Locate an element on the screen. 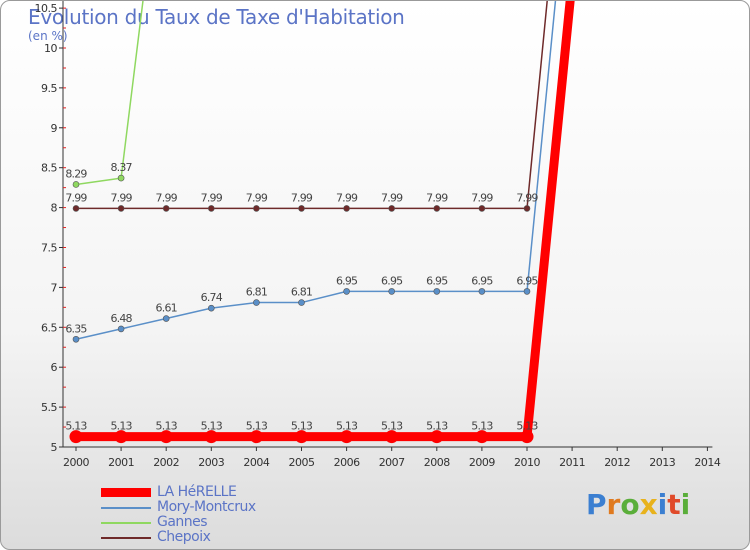  x-tick-label: 2005 is located at coordinates (302, 462).